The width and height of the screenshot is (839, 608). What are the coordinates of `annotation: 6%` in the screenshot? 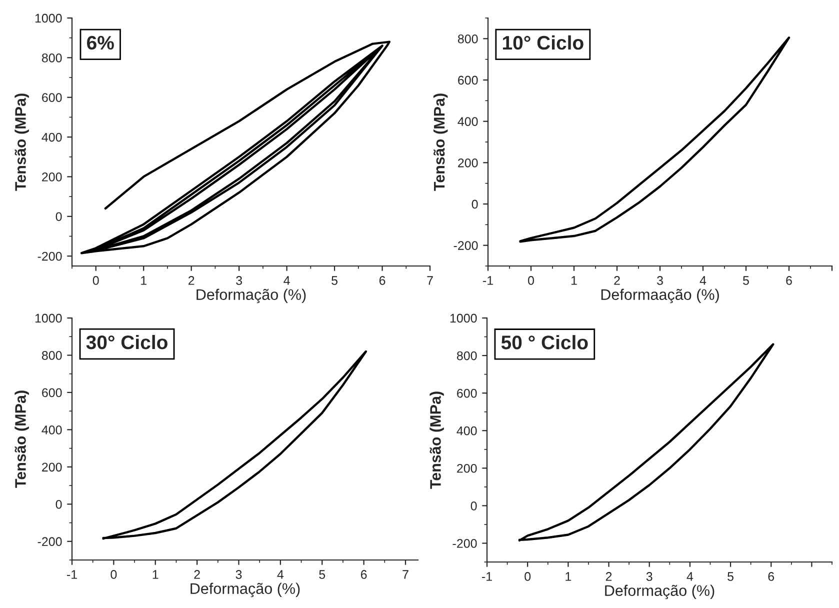 It's located at (100, 43).